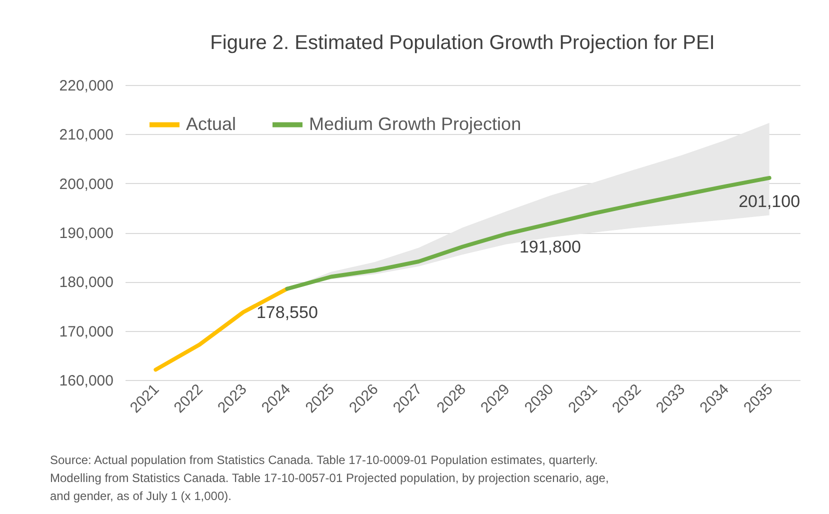 The width and height of the screenshot is (829, 514). Describe the element at coordinates (86, 135) in the screenshot. I see `y-tick-label: 210,000` at that location.